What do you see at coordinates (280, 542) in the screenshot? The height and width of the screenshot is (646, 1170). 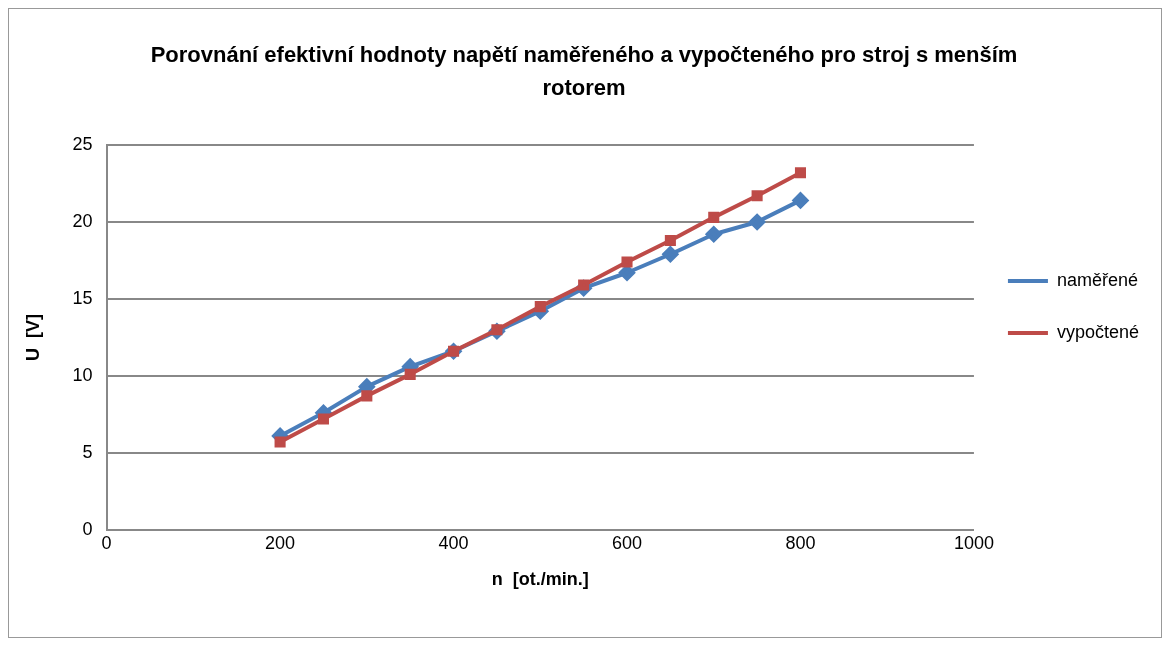 I see `x-tick-label: 200` at bounding box center [280, 542].